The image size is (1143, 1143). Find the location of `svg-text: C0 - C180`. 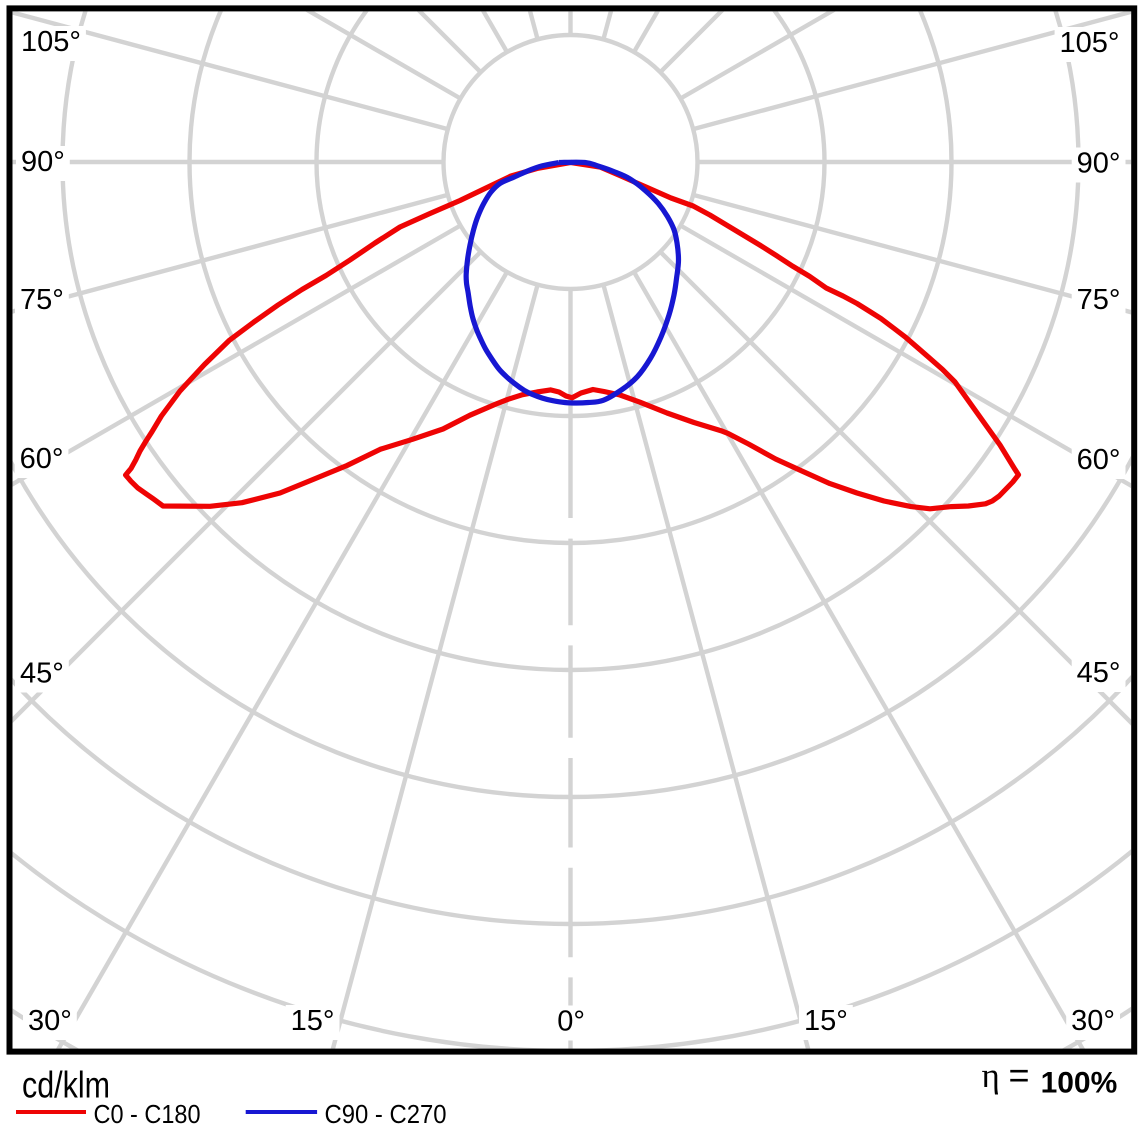

svg-text: C0 - C180 is located at coordinates (147, 1114).